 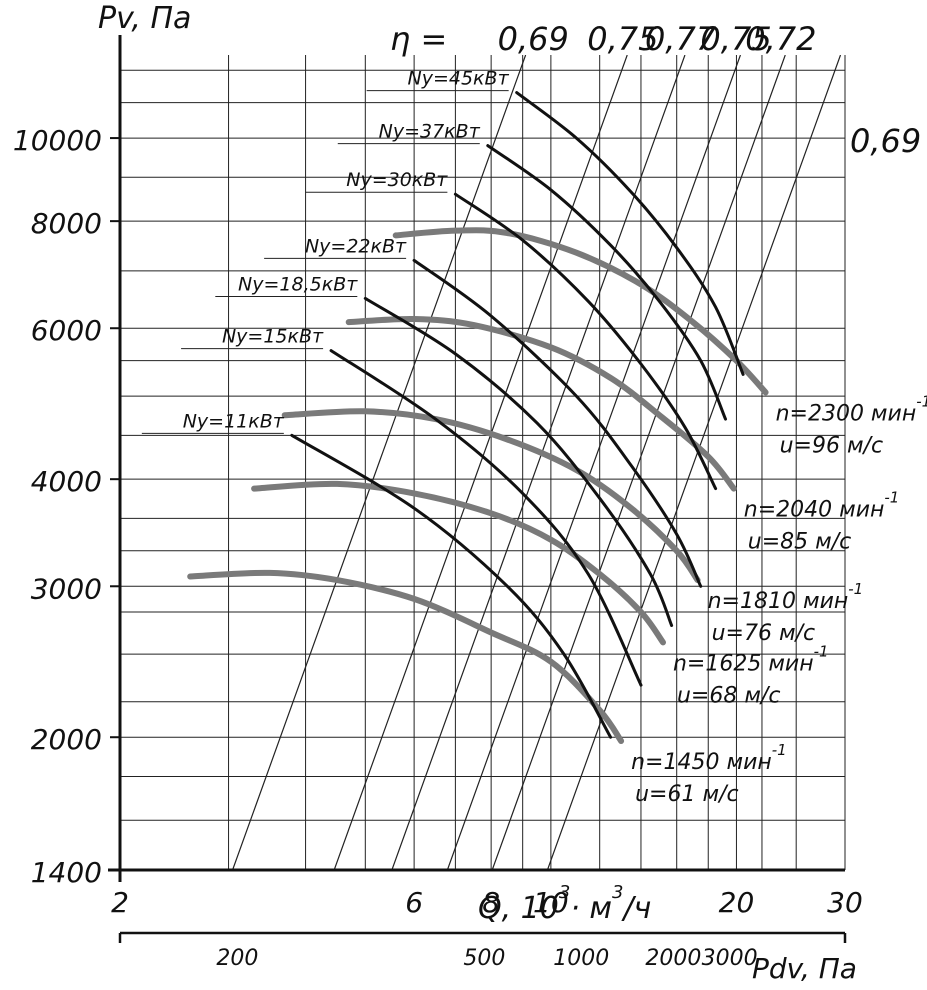 What do you see at coordinates (491, 902) in the screenshot?
I see `x-tick-label: 8` at bounding box center [491, 902].